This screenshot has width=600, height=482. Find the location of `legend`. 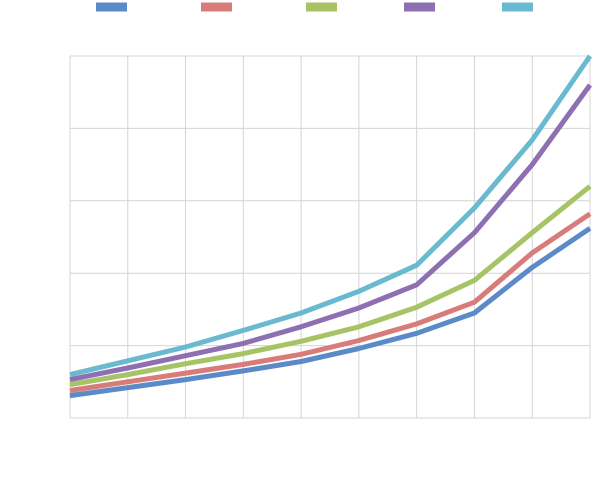

legend is located at coordinates (314, 7).